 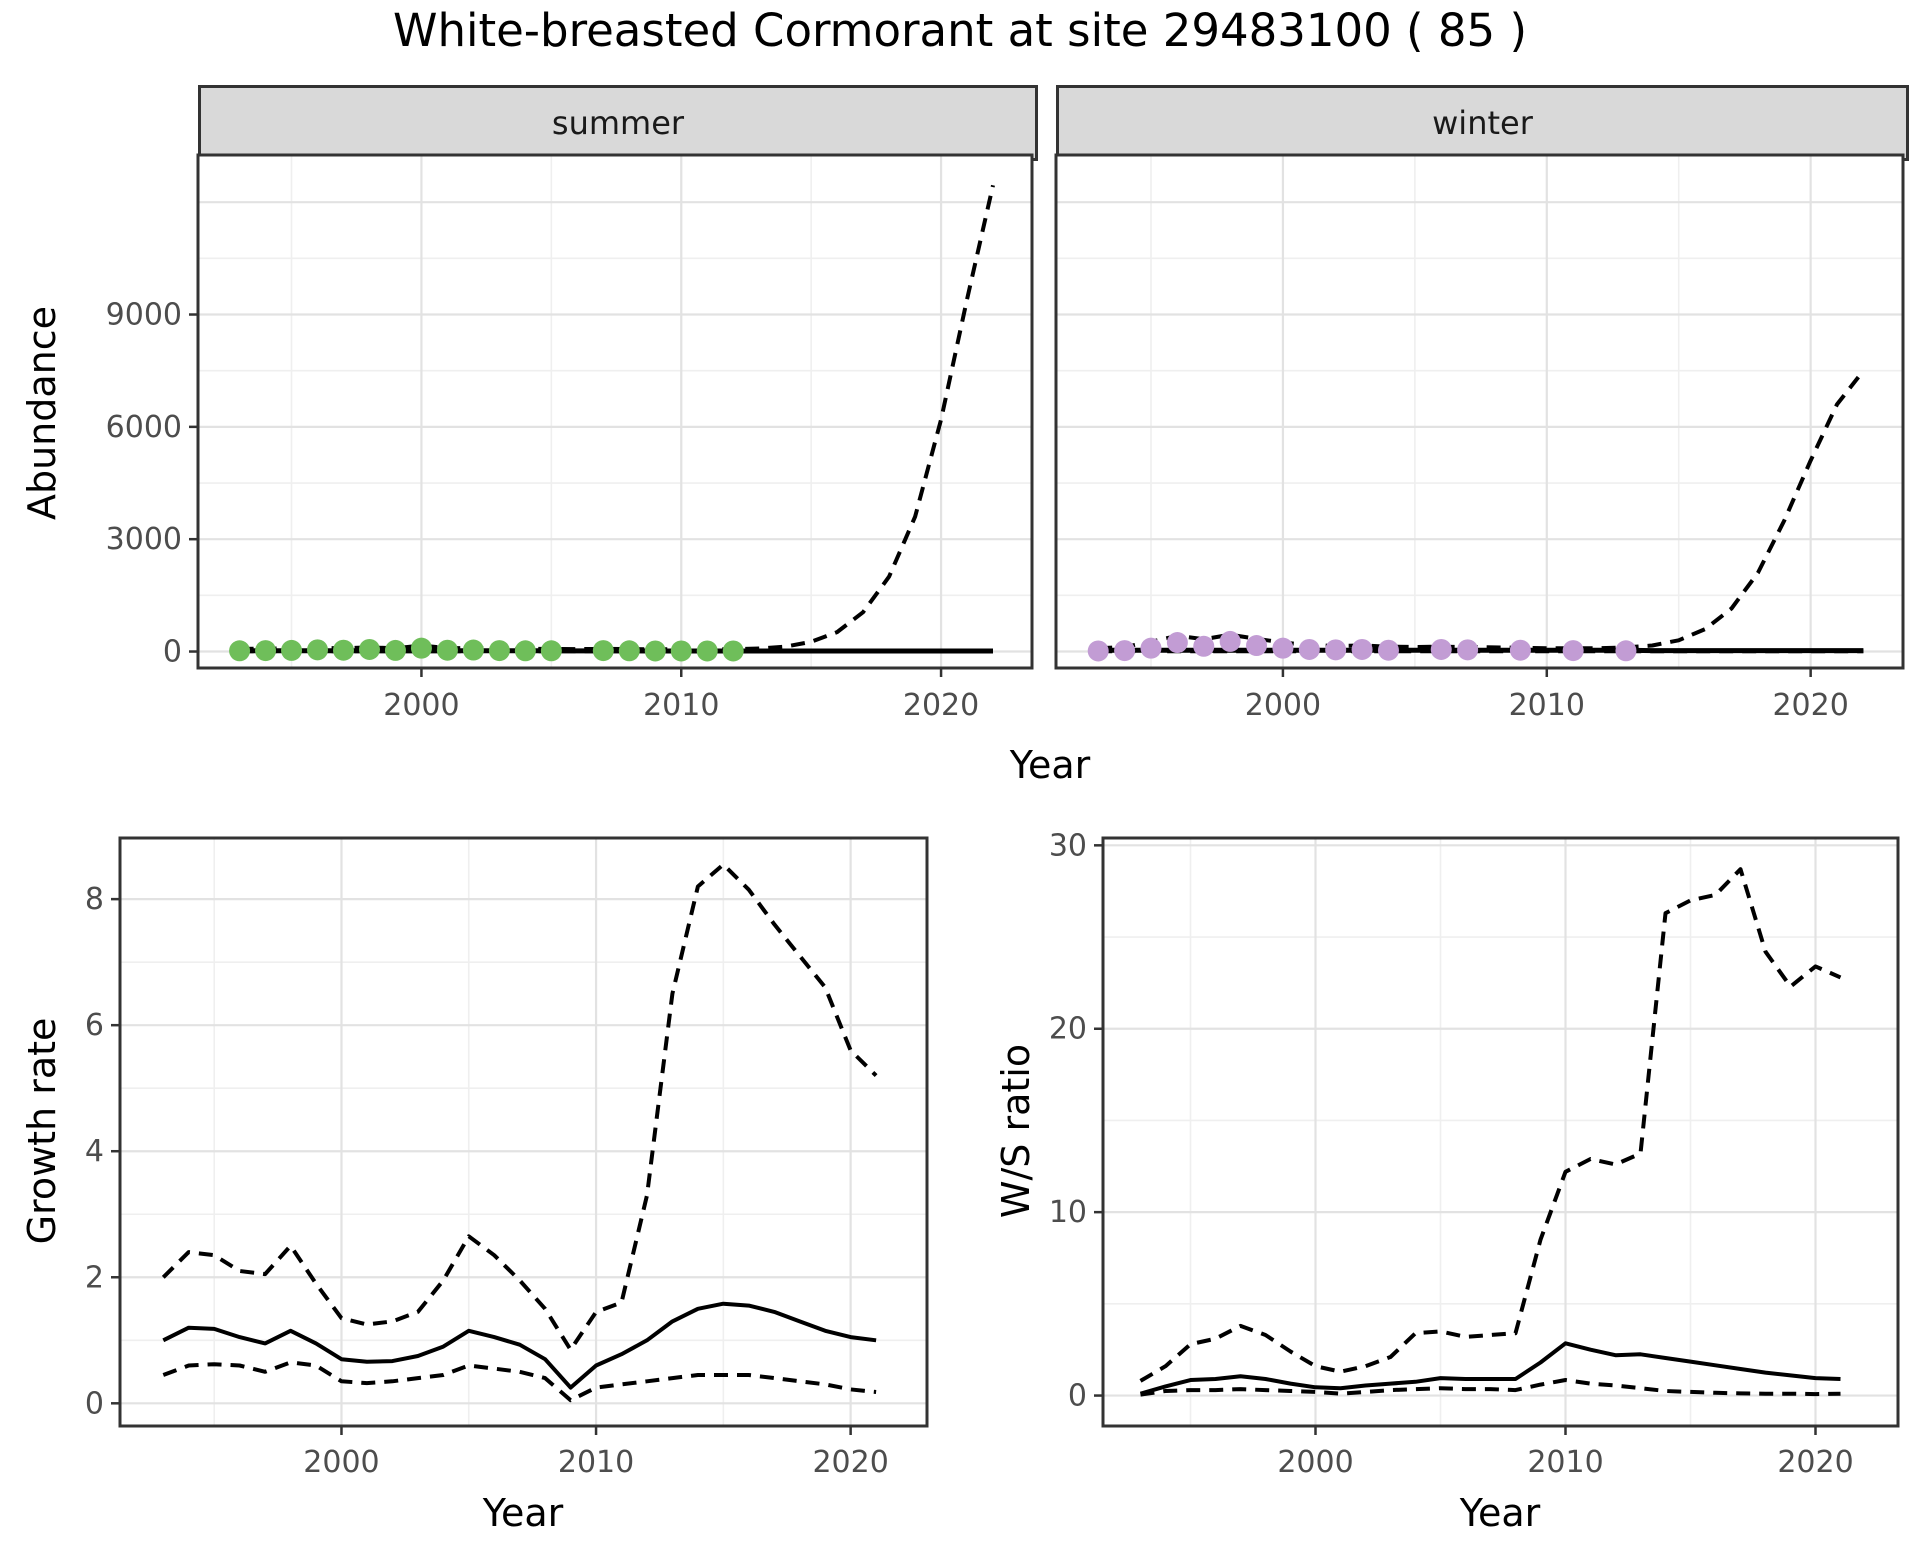 I want to click on y-axis-title-ws-ratio: W/S ratio, so click(x=1016, y=1131).